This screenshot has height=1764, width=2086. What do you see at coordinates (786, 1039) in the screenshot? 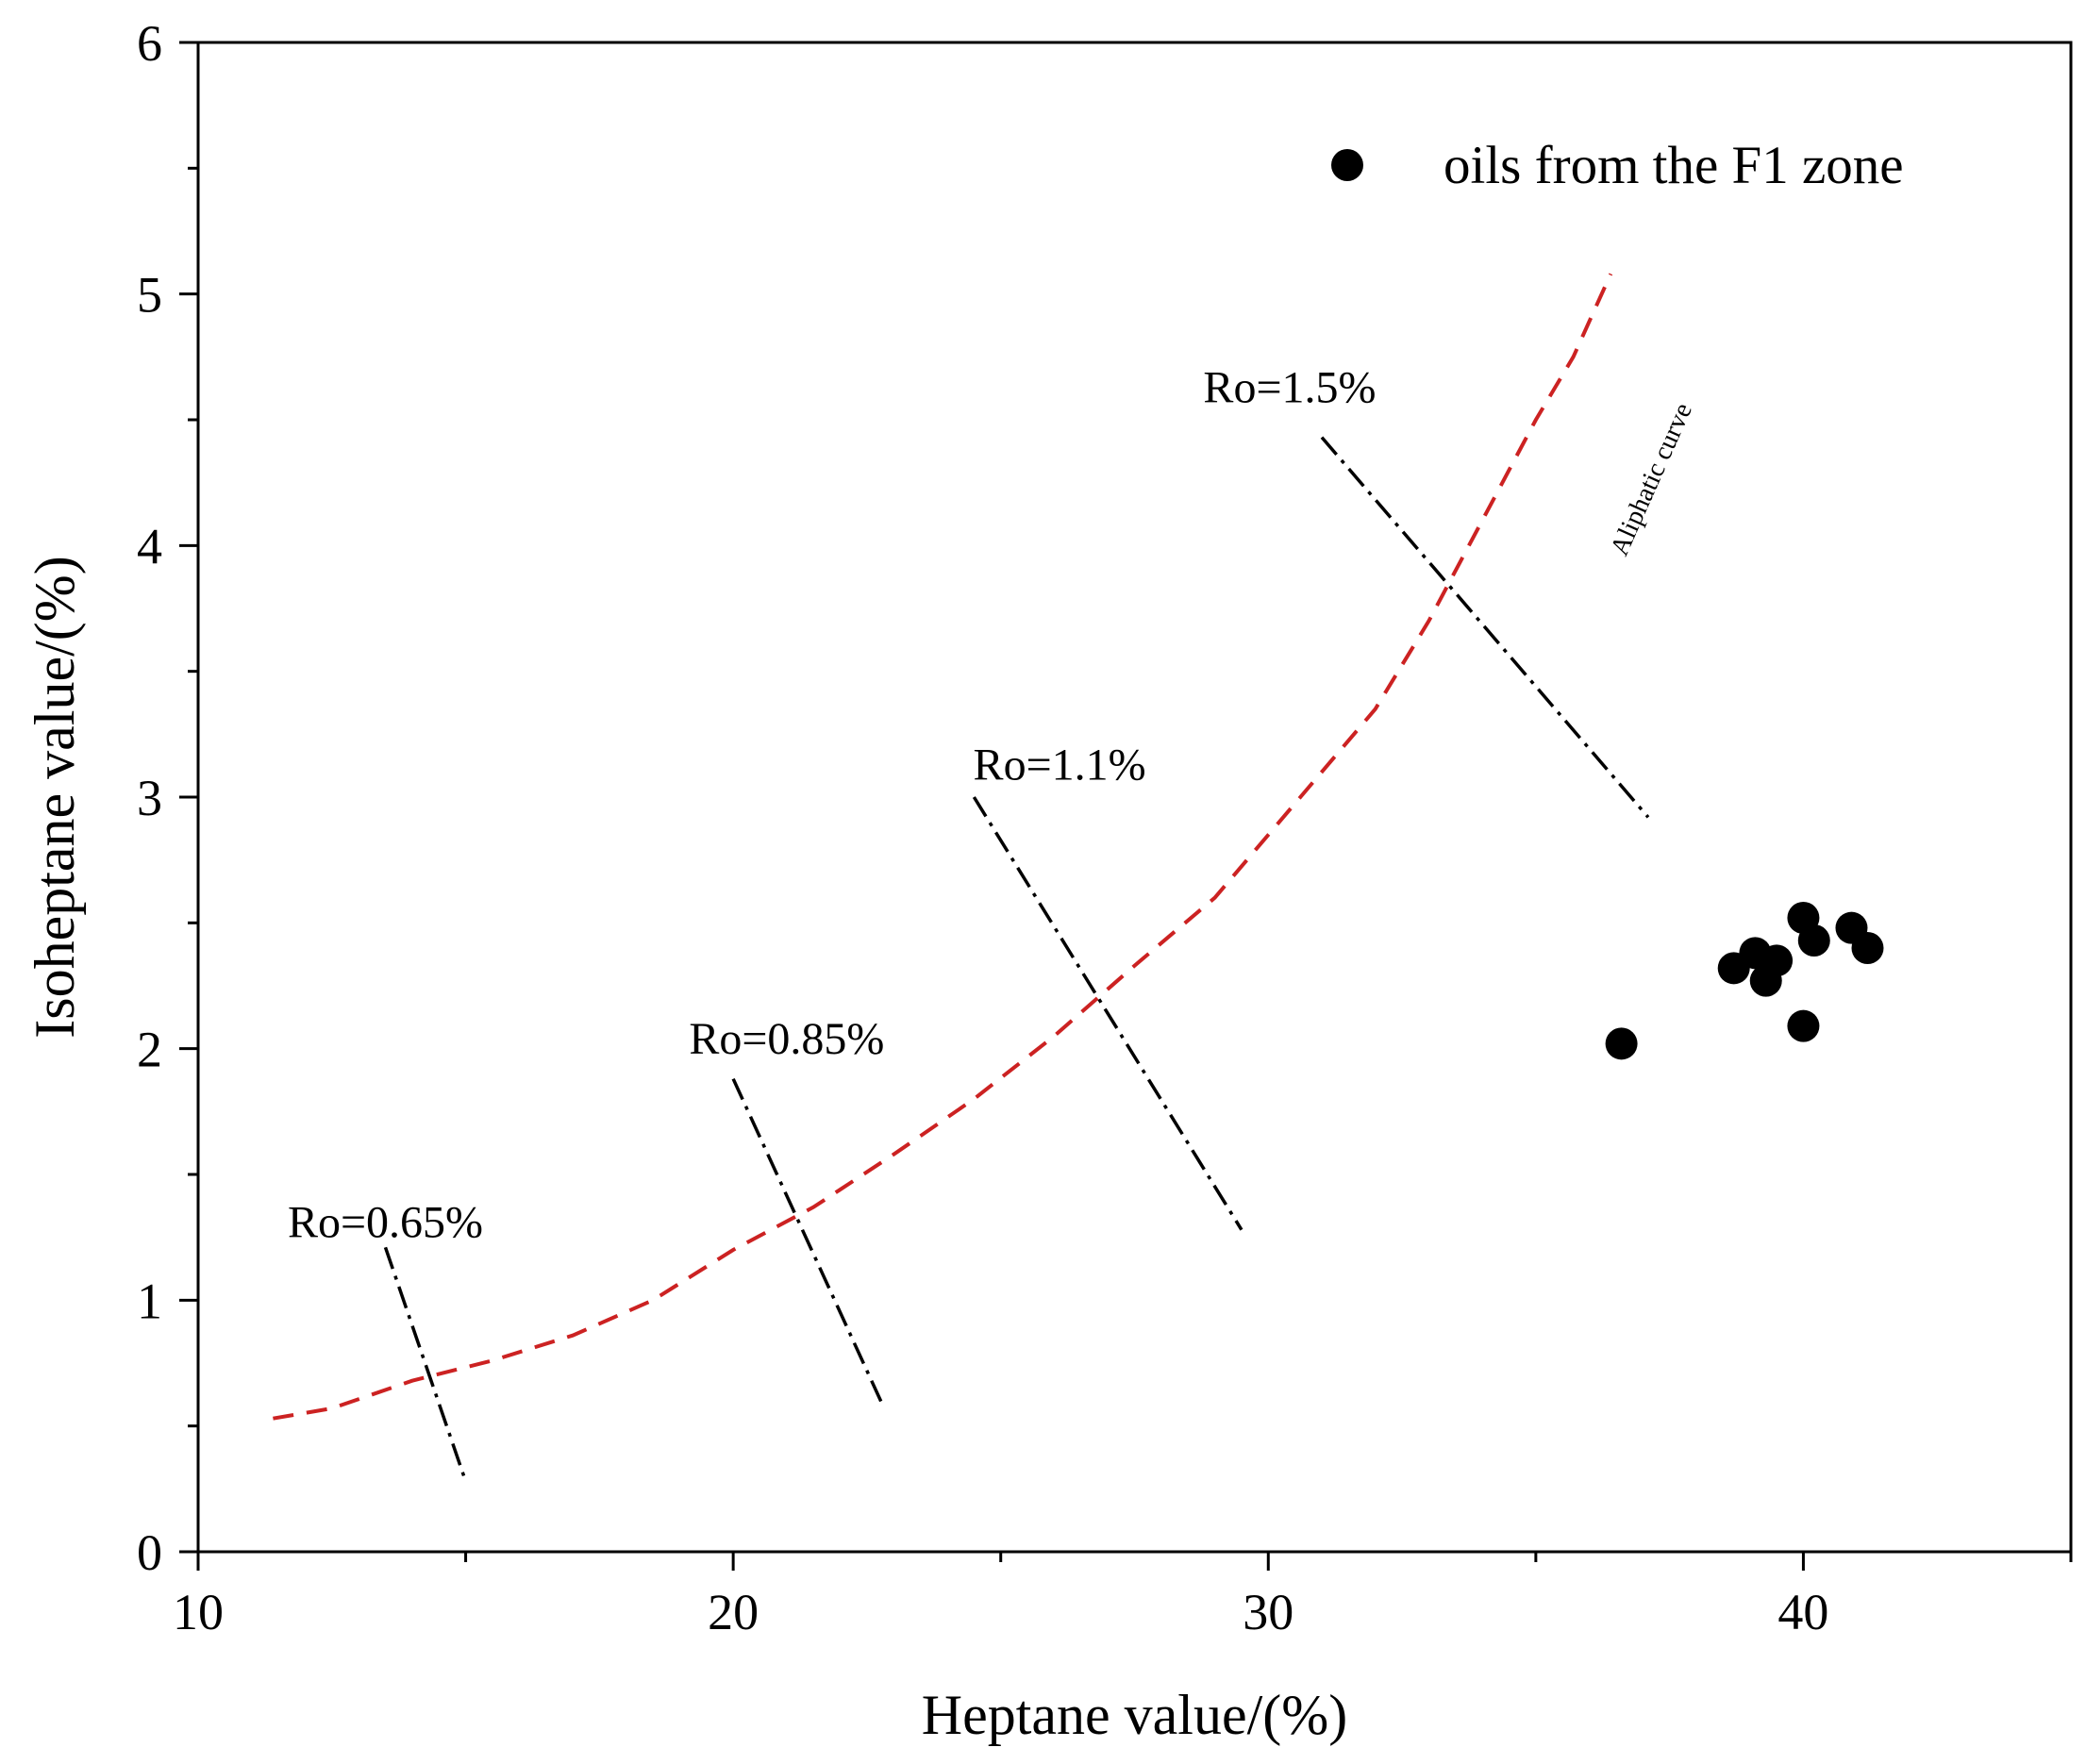
I see `ro-annotation: Ro=0.85%` at bounding box center [786, 1039].